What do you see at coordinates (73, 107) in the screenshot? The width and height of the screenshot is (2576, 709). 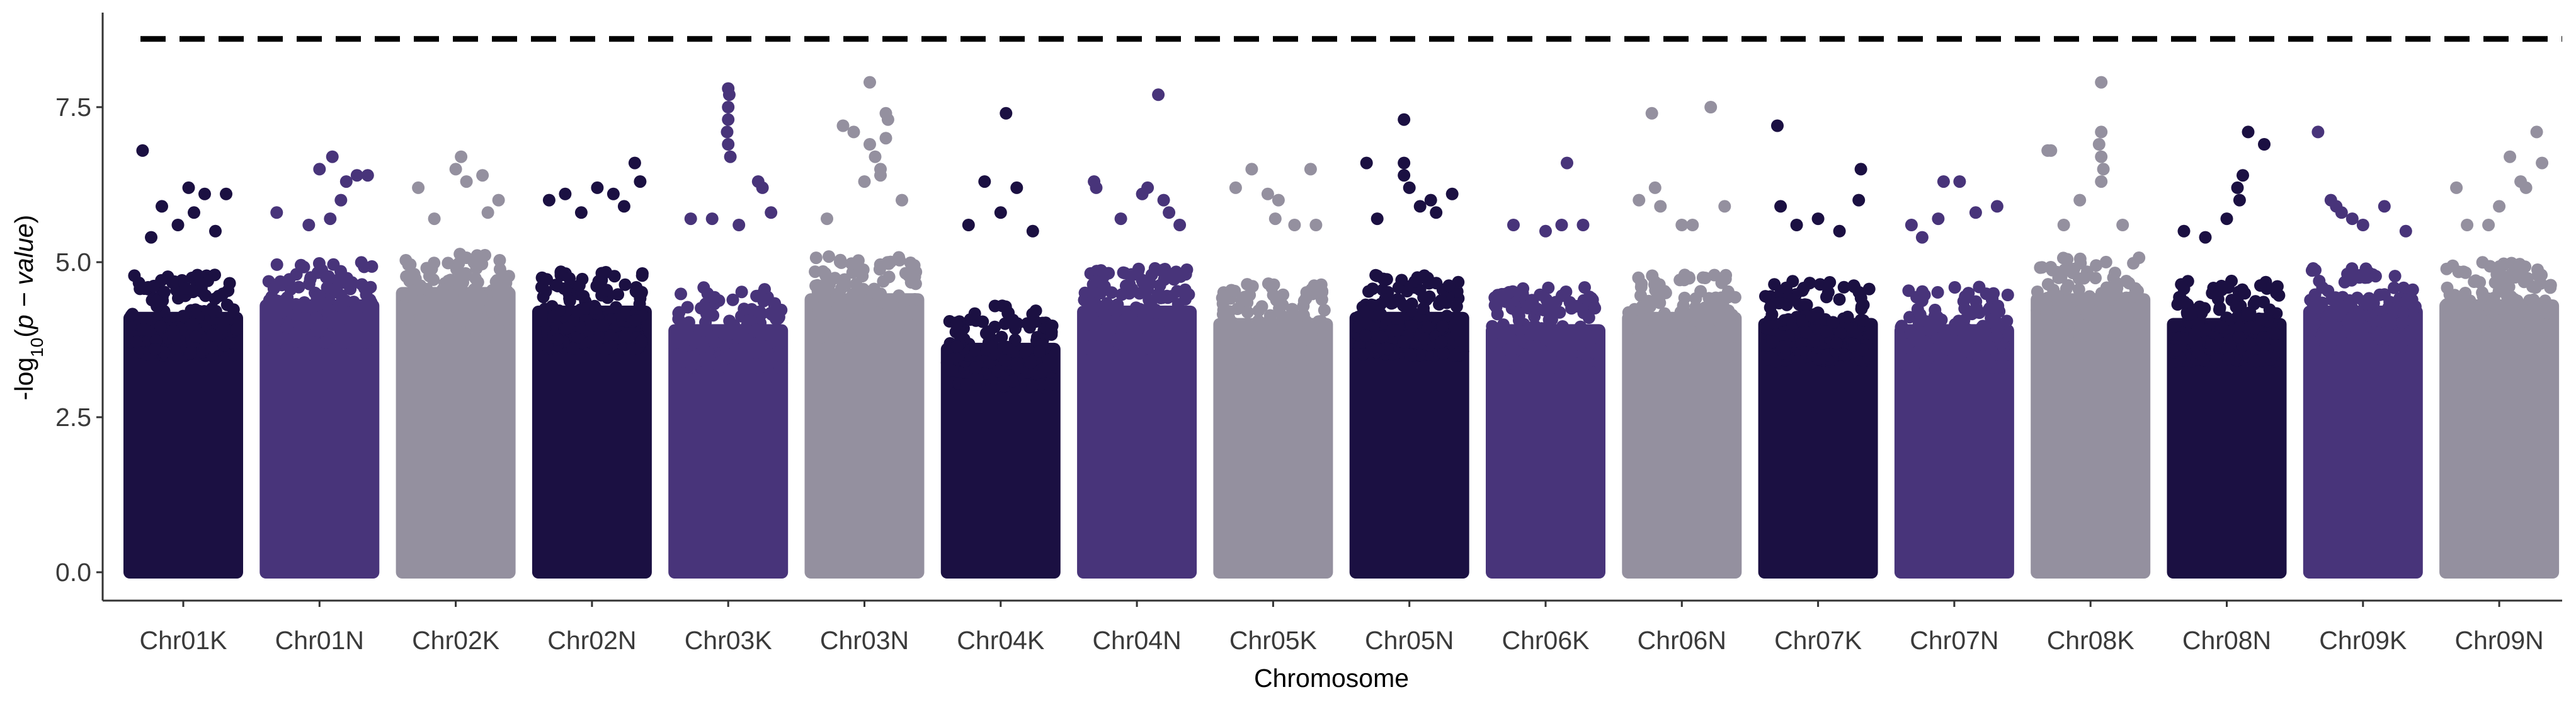 I see `y-tick-label: 7.5` at bounding box center [73, 107].